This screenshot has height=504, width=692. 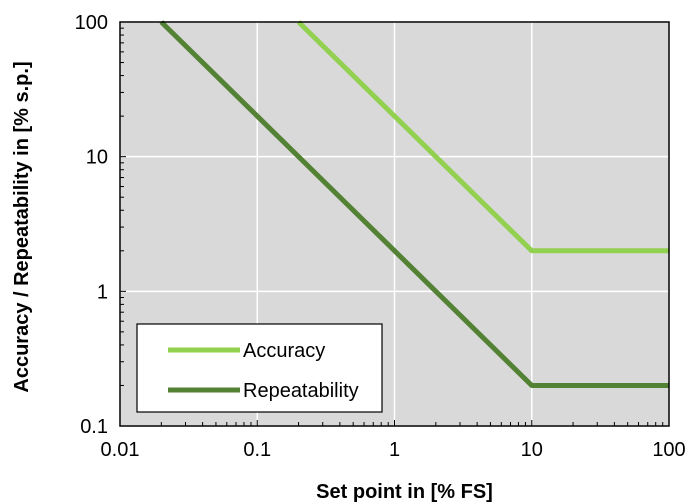 What do you see at coordinates (668, 450) in the screenshot?
I see `x-tick-label: 100` at bounding box center [668, 450].